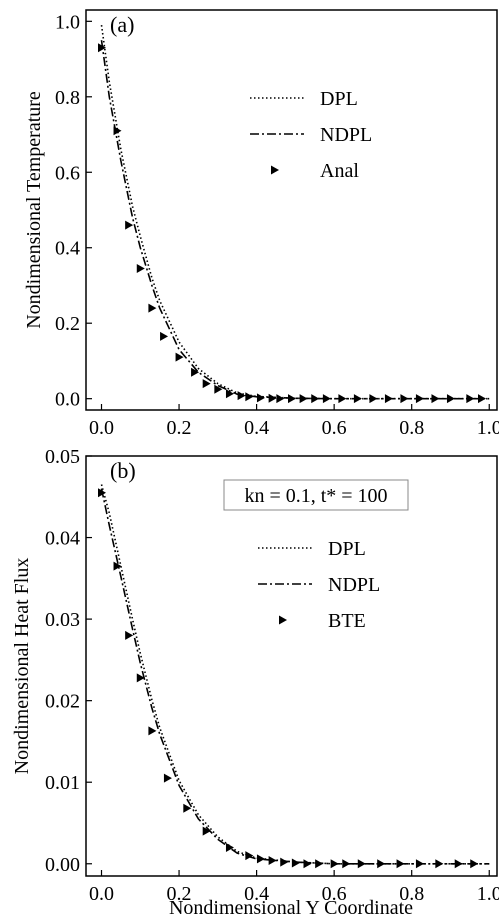 The image size is (499, 919). What do you see at coordinates (123, 470) in the screenshot?
I see `panel-b-label: (b)` at bounding box center [123, 470].